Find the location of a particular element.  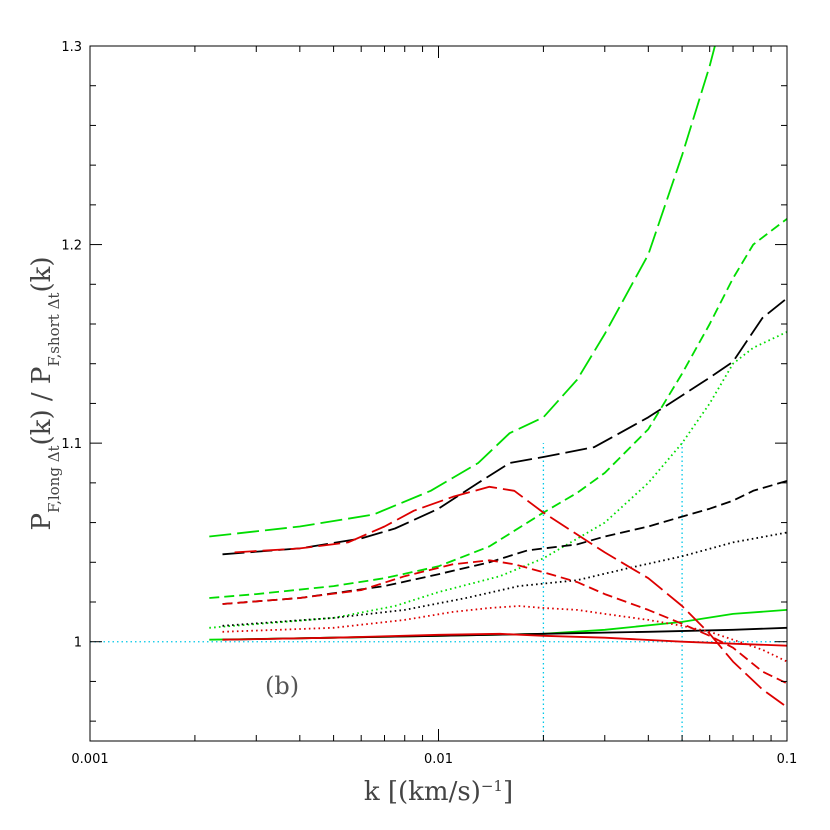

x-axis-title-main: k [(km/s) is located at coordinates (422, 792).